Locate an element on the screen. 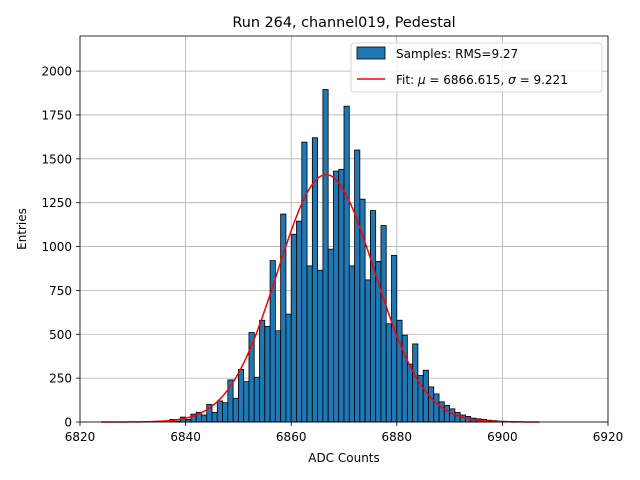 The height and width of the screenshot is (480, 640). y-axis-label: Entries is located at coordinates (22, 229).